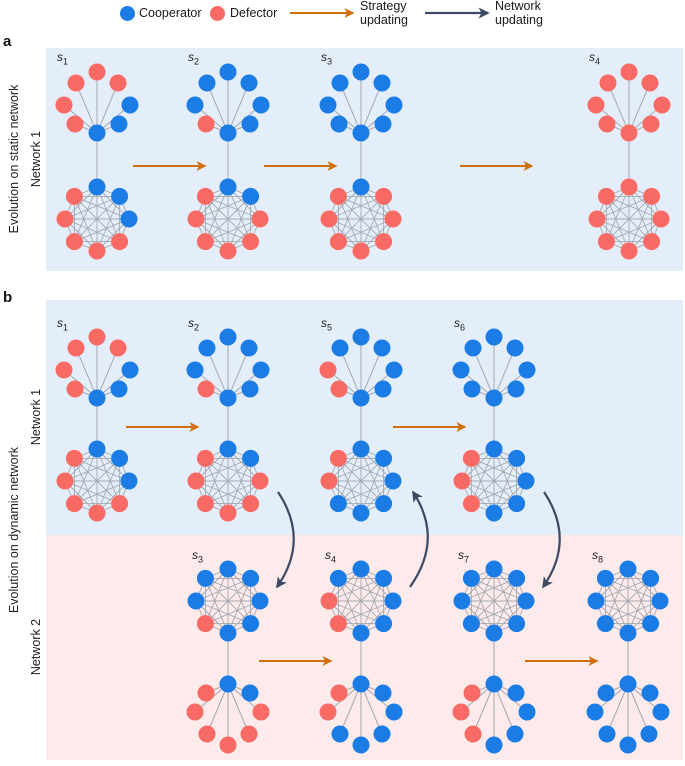 This screenshot has width=685, height=766. I want to click on defector-dot-icon, so click(217, 13).